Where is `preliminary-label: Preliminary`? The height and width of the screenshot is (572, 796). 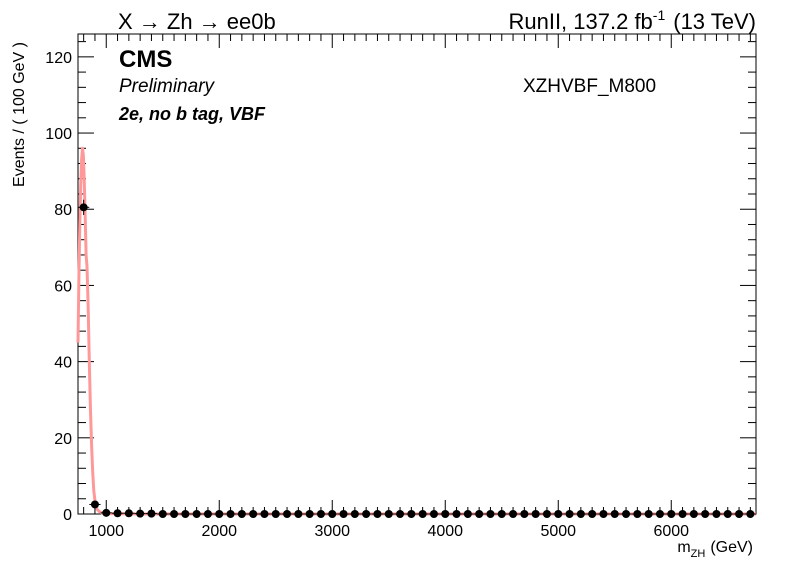
preliminary-label: Preliminary is located at coordinates (167, 86).